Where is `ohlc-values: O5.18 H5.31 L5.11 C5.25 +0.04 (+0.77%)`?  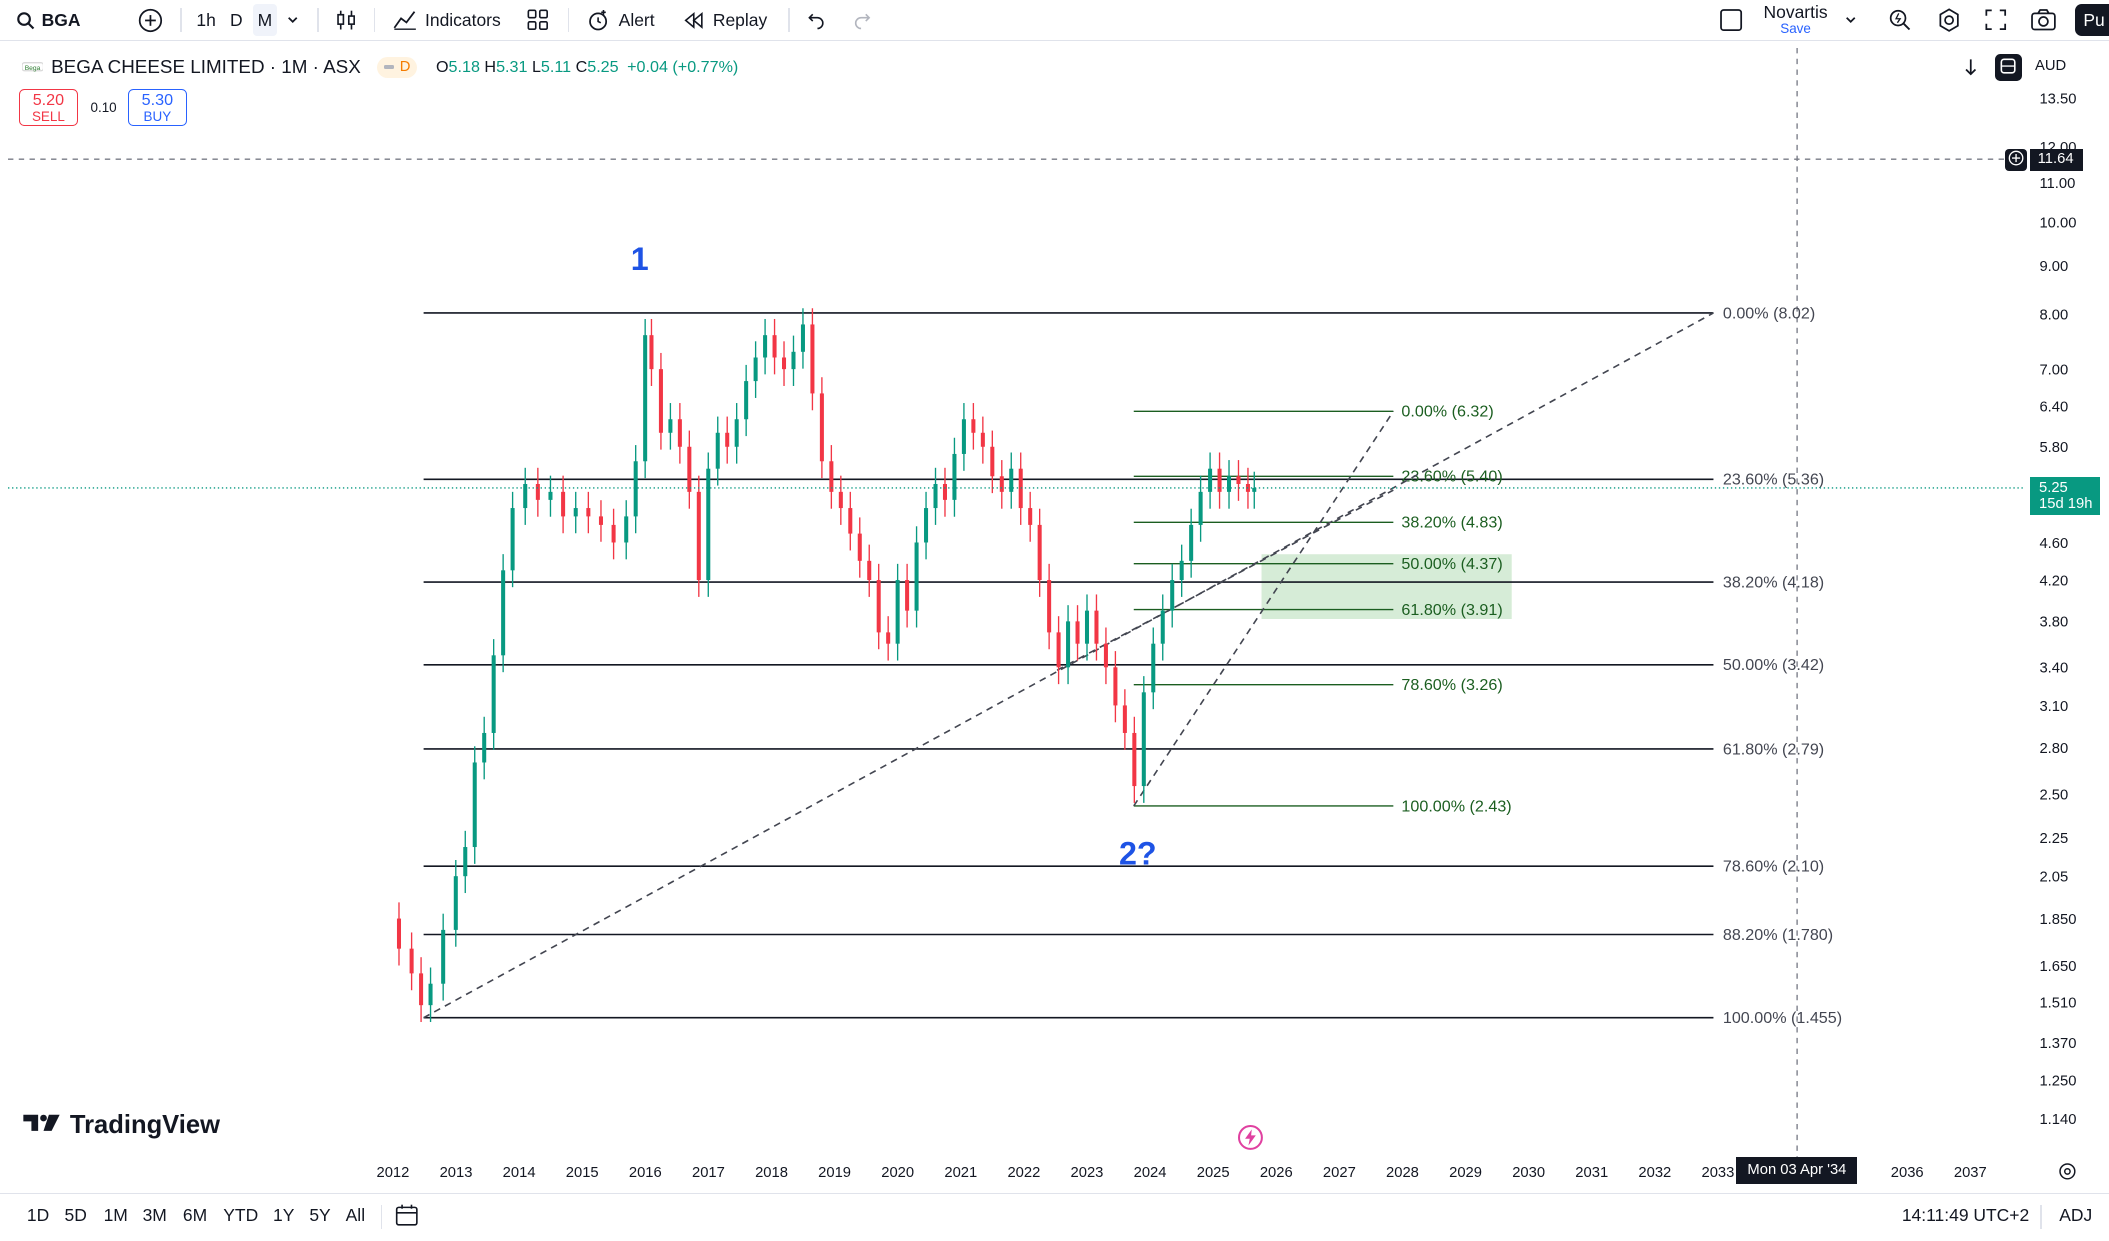
ohlc-values: O5.18 H5.31 L5.11 C5.25 +0.04 (+0.77%) is located at coordinates (587, 67).